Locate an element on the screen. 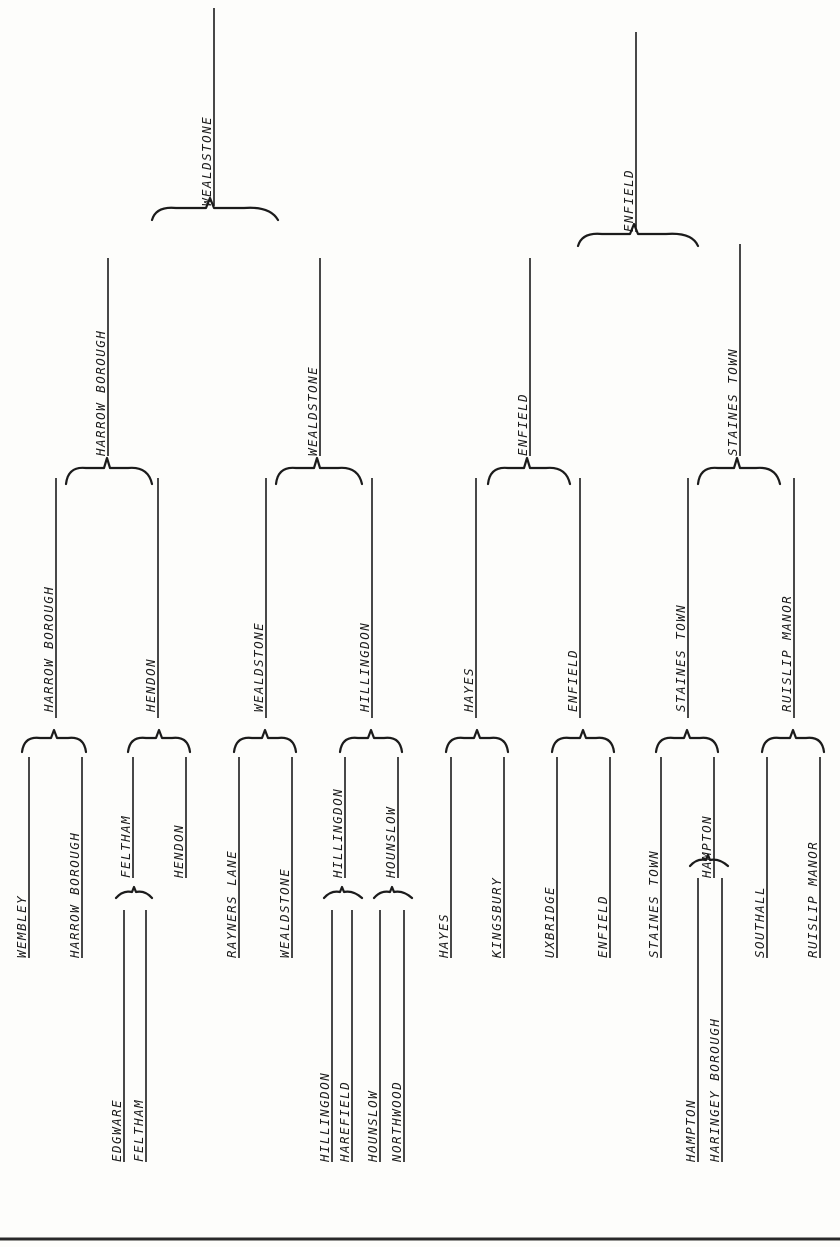  final-match: WEALDSTONE ENFIELD is located at coordinates (425, 128).